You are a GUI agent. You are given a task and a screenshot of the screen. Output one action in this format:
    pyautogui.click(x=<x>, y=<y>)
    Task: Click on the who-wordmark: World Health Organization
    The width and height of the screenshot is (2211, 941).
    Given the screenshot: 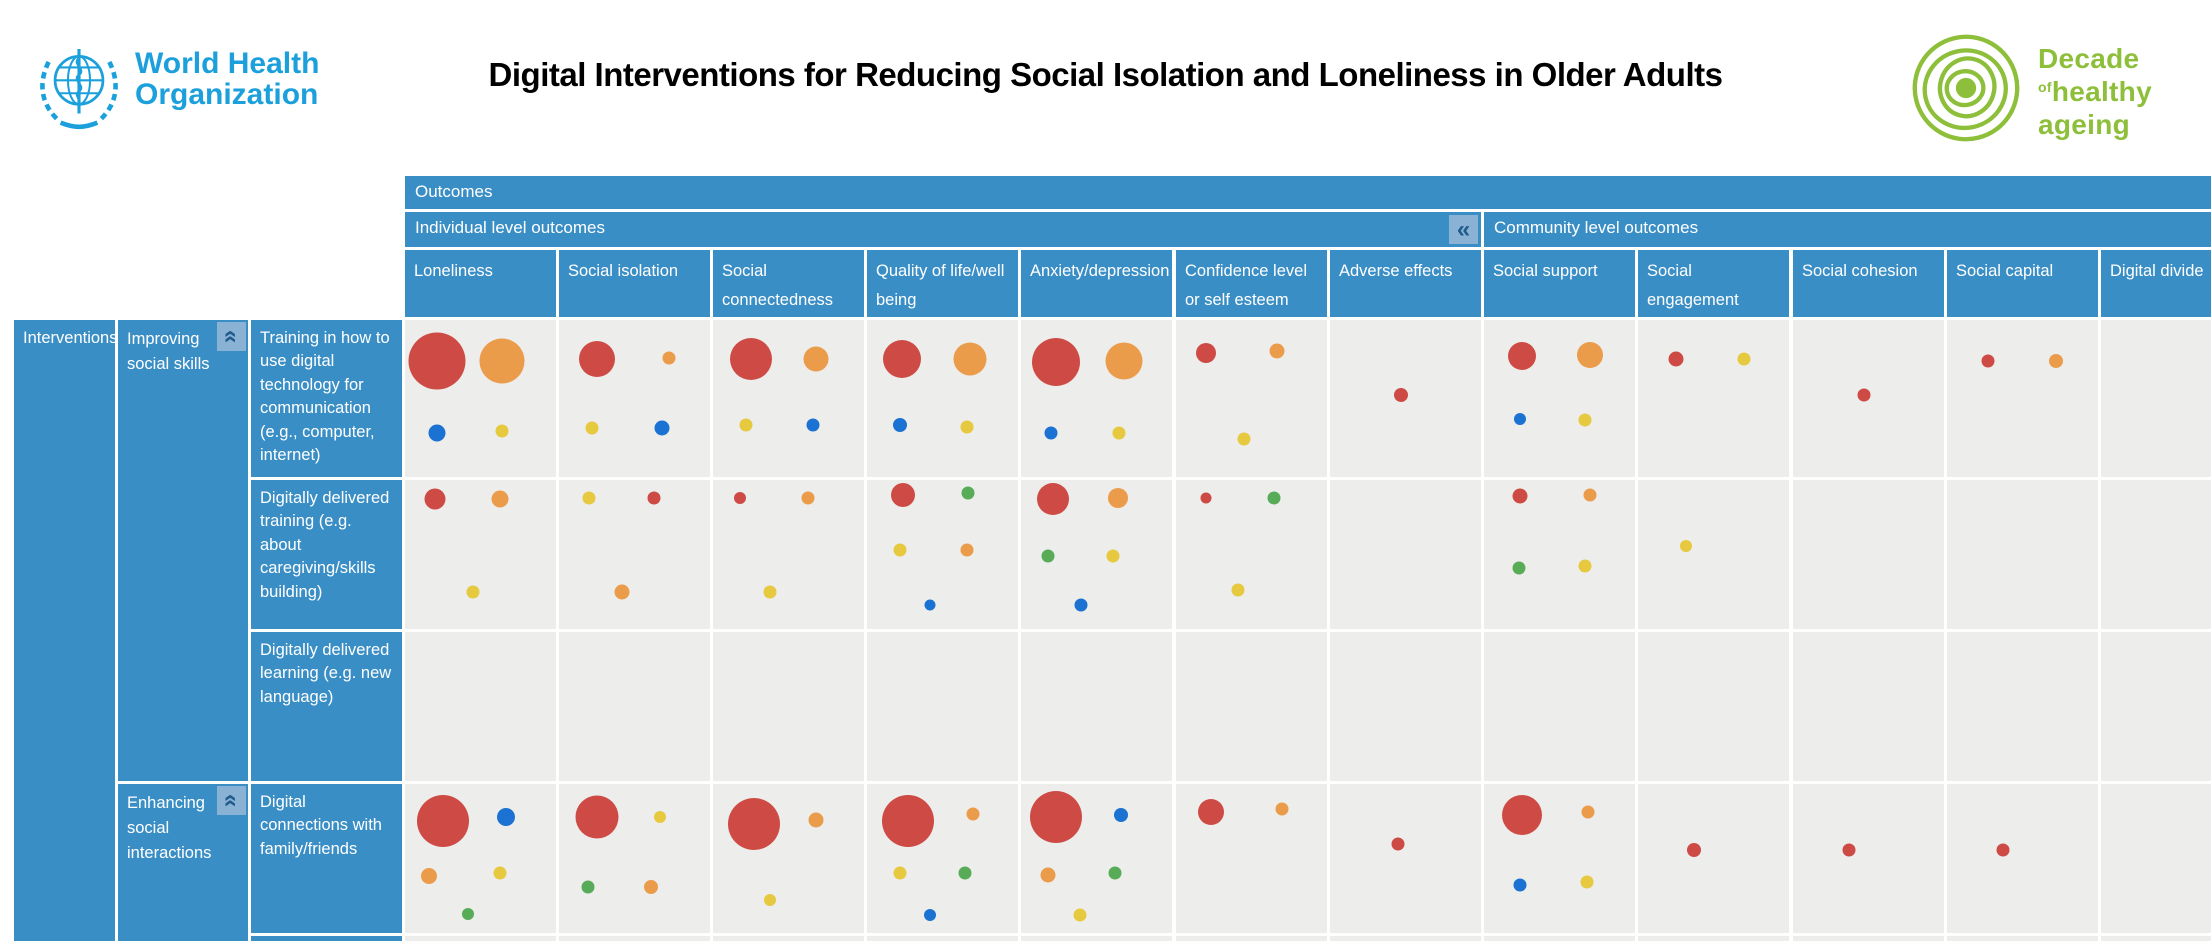 What is the action you would take?
    pyautogui.click(x=227, y=79)
    